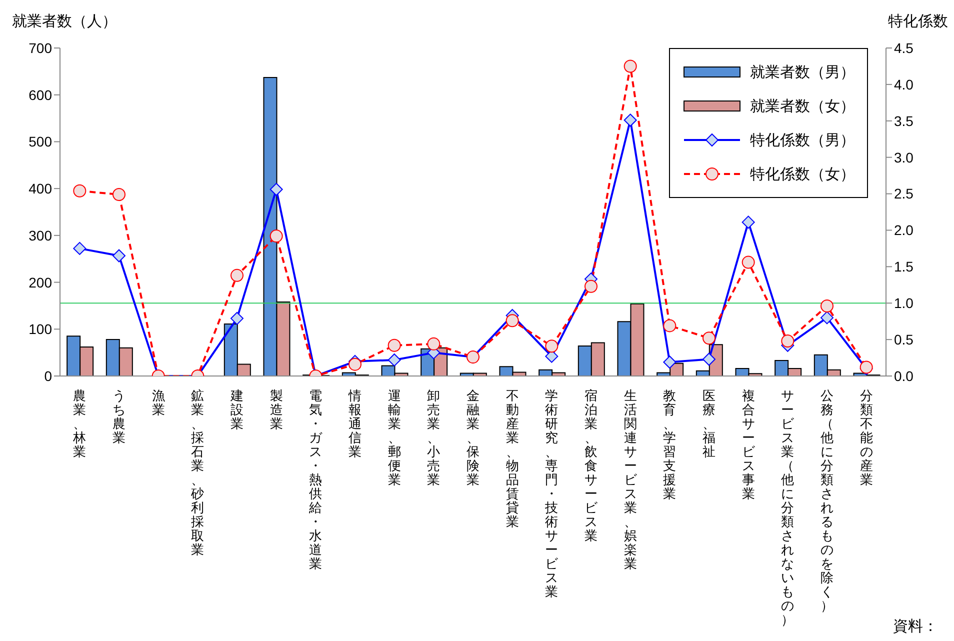  What do you see at coordinates (918, 21) in the screenshot?
I see `y2-axis-title: 特化係数` at bounding box center [918, 21].